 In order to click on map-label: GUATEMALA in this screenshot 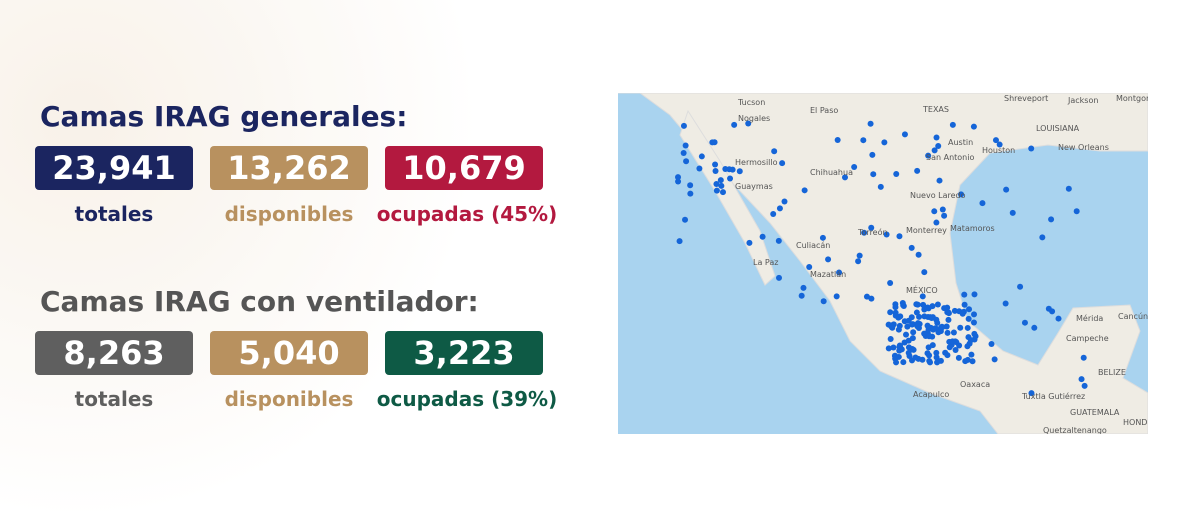, I will do `click(1095, 412)`.